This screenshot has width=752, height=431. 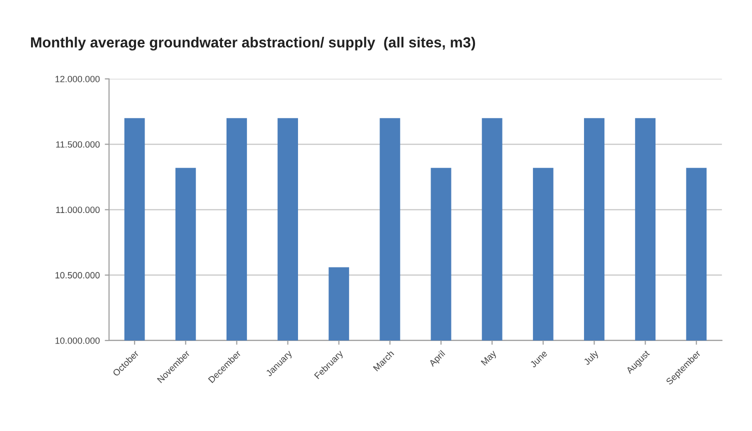 I want to click on x-tick-label: May, so click(x=489, y=359).